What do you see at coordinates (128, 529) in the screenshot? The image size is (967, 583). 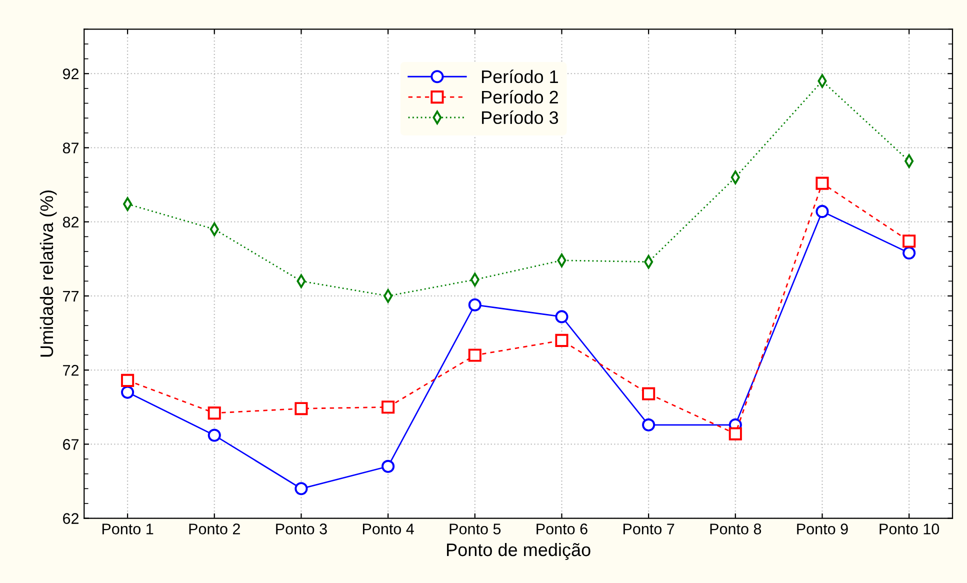 I see `x-tick-label: Ponto 1` at bounding box center [128, 529].